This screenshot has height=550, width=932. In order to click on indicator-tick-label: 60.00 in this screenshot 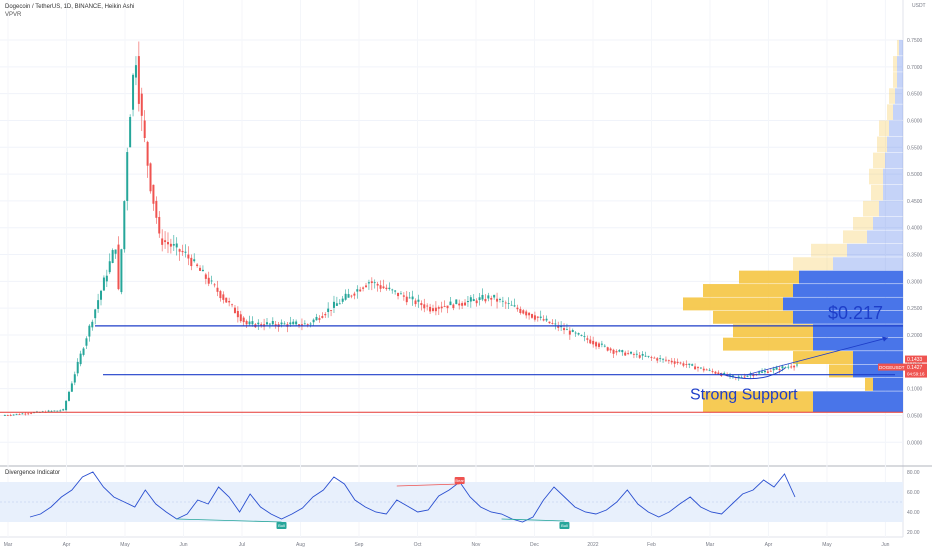, I will do `click(913, 493)`.